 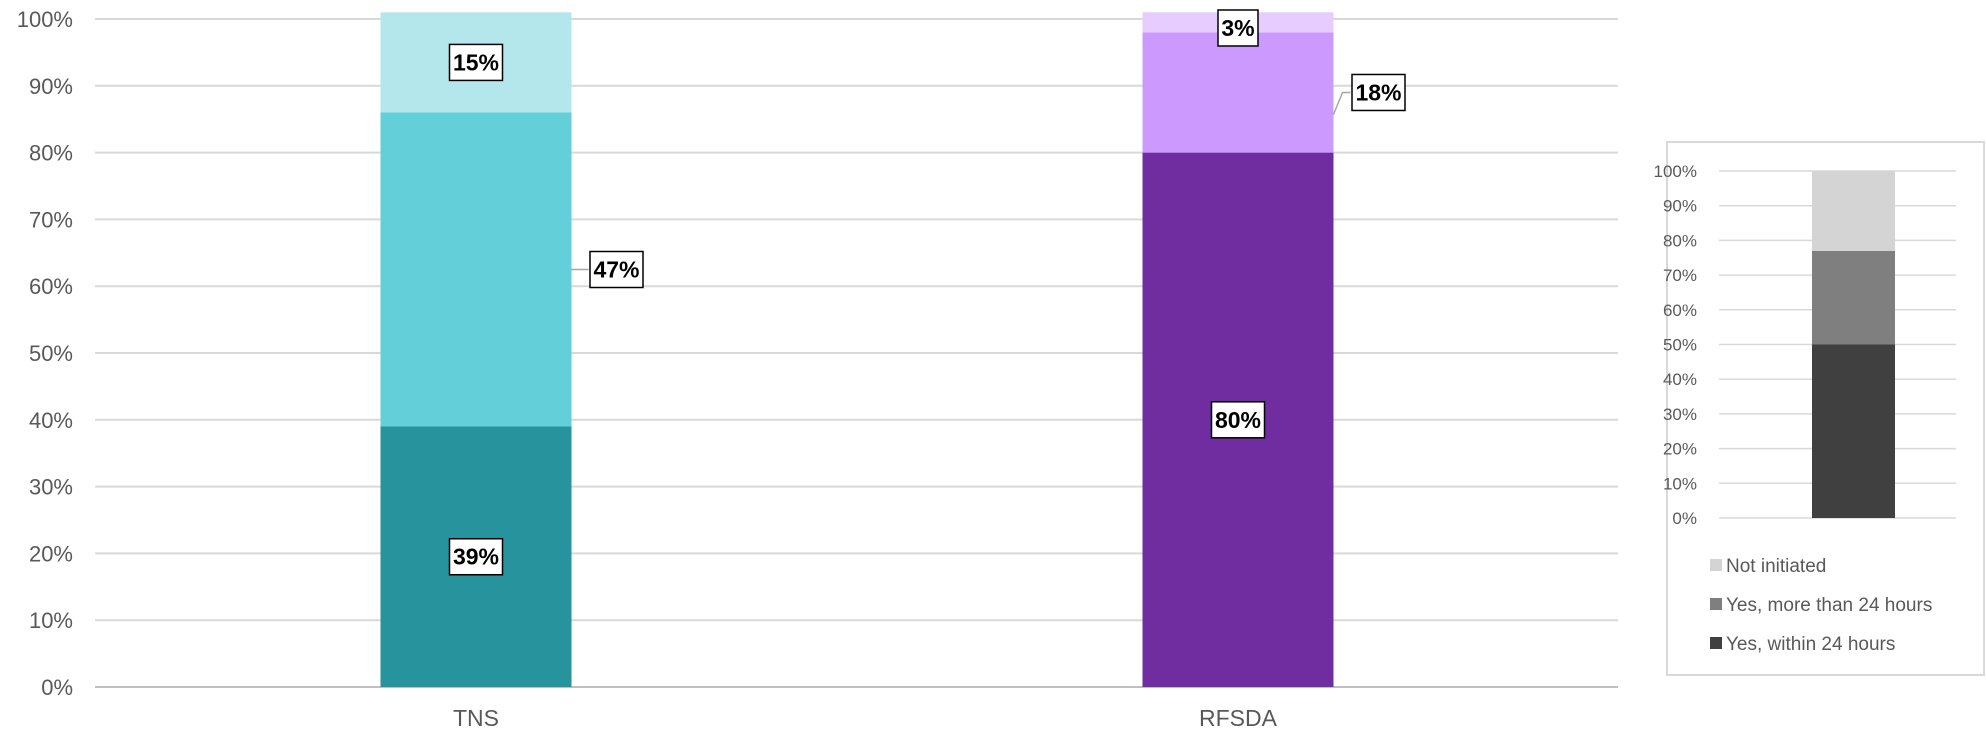 I want to click on data-label: 47%, so click(x=616, y=270).